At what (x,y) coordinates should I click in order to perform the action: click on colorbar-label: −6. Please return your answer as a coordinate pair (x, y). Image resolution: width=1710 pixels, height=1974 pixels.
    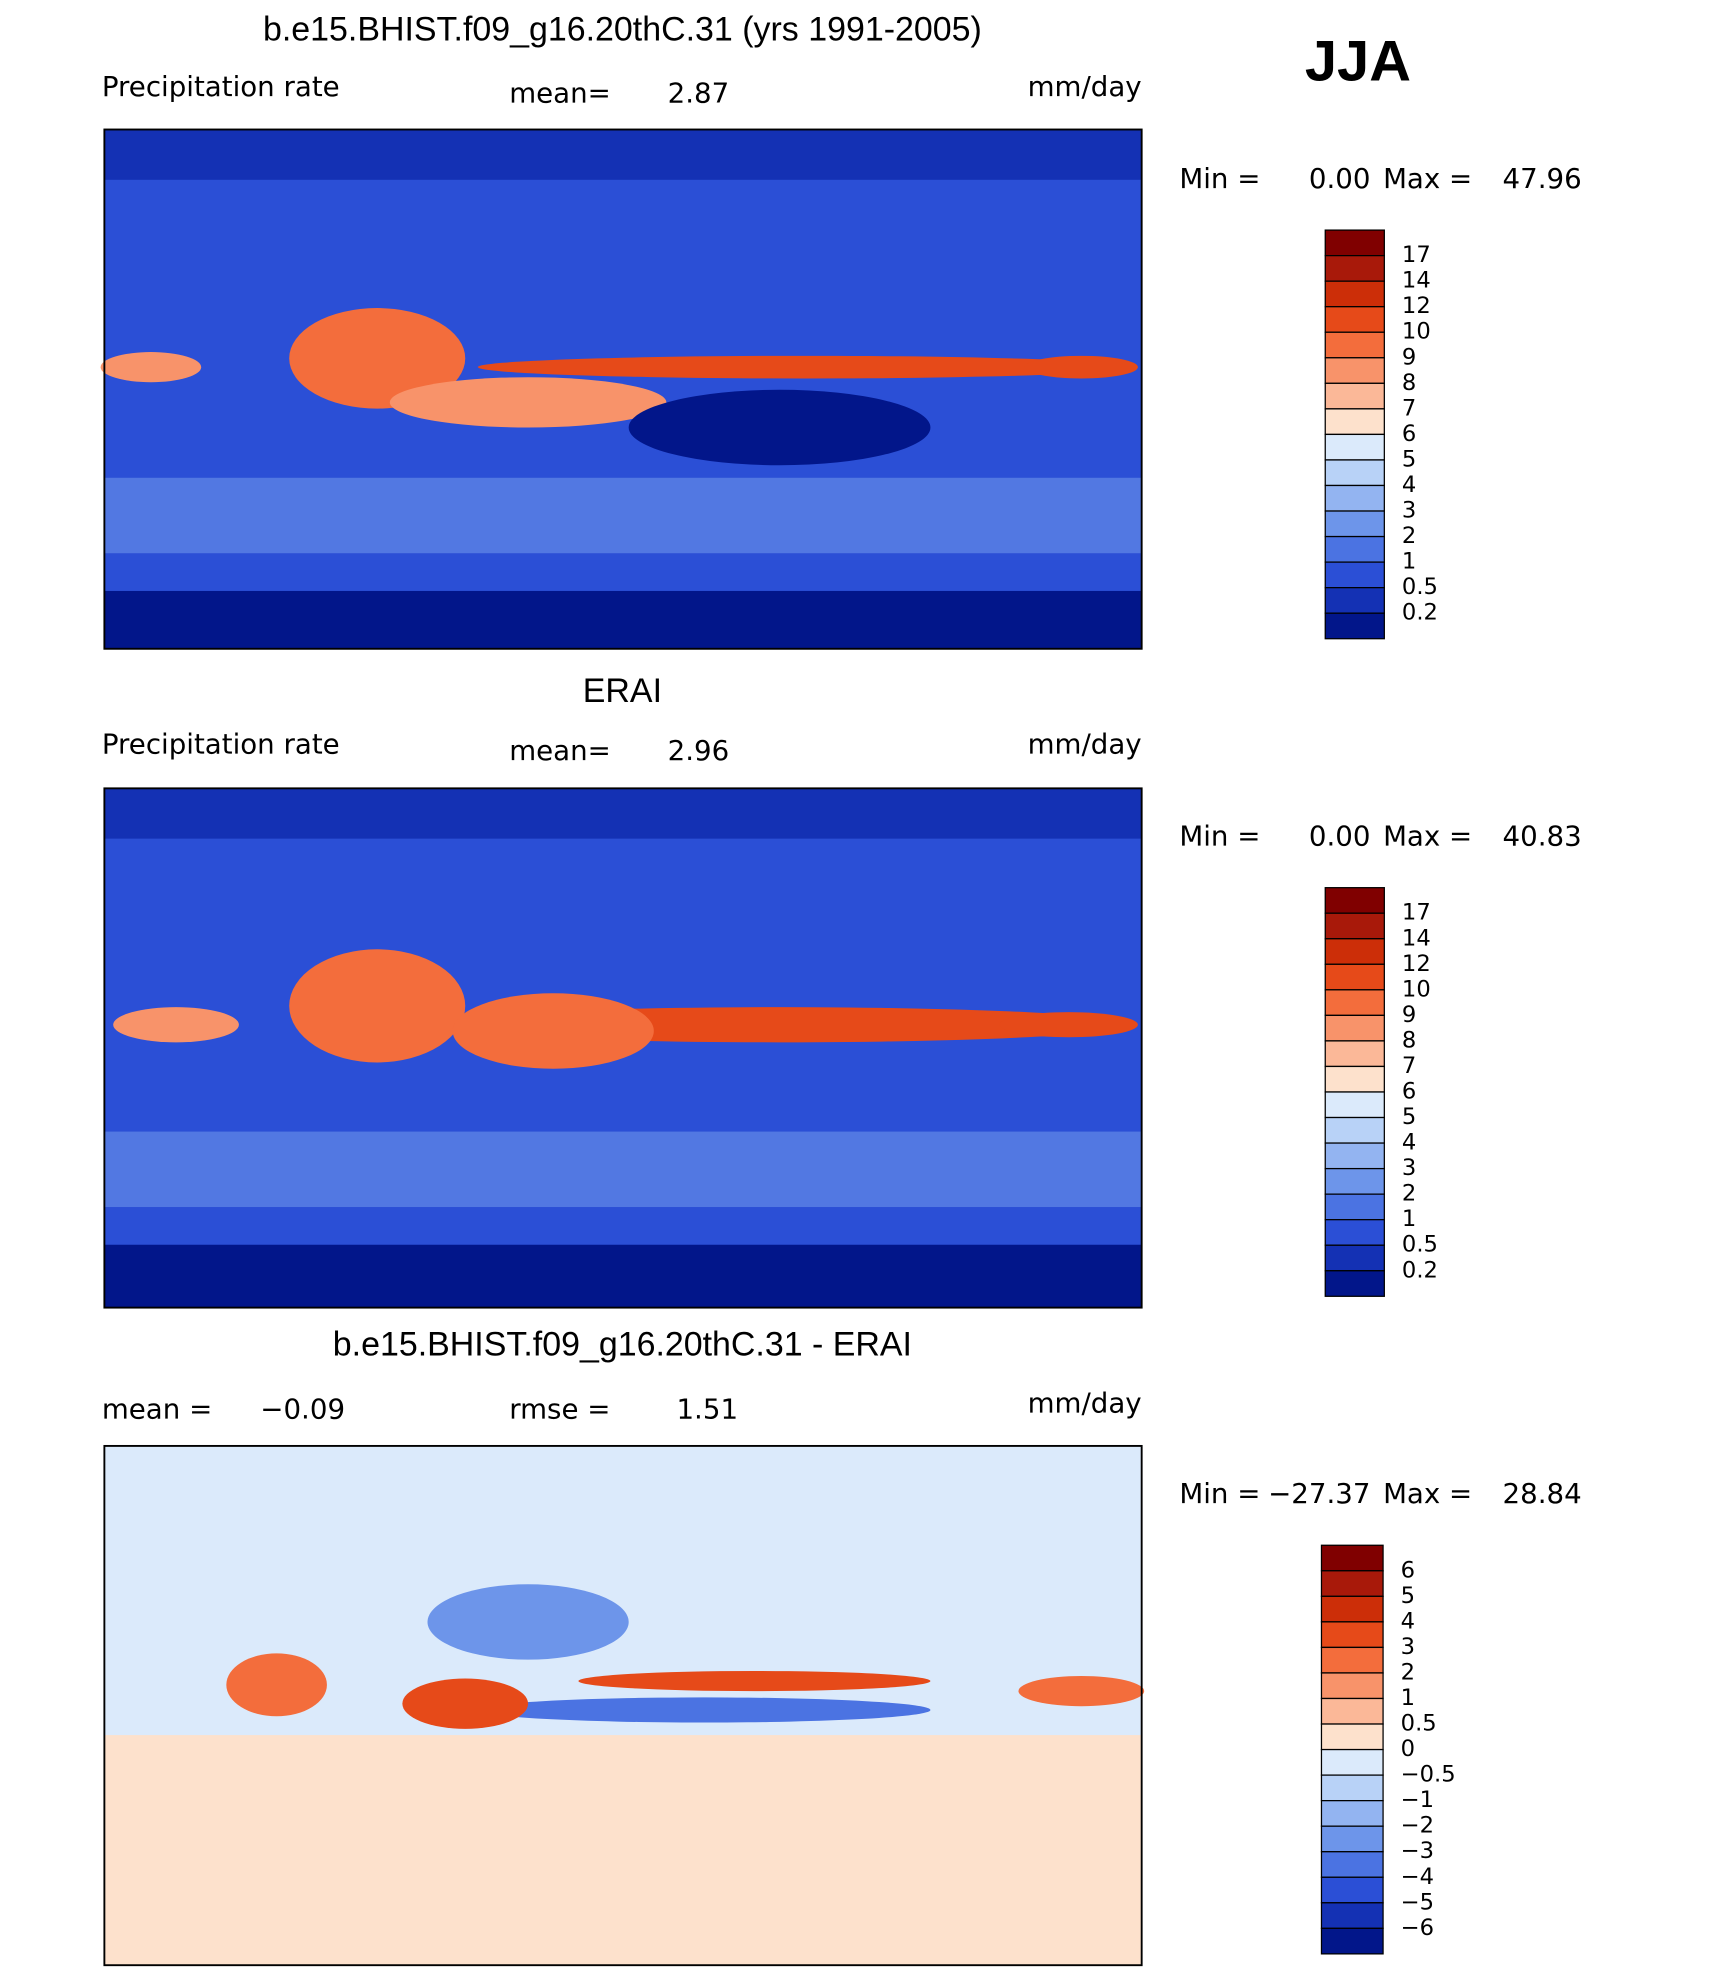
    Looking at the image, I should click on (1417, 1928).